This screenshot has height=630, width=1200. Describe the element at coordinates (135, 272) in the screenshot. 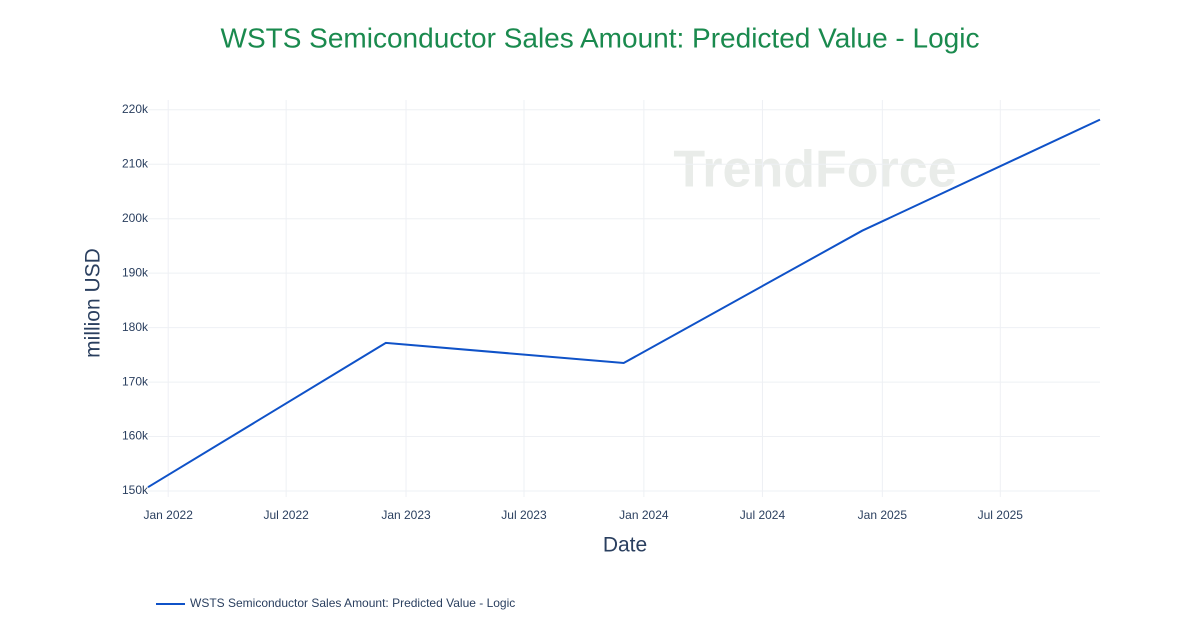

I see `y-tick-label: 190k` at that location.